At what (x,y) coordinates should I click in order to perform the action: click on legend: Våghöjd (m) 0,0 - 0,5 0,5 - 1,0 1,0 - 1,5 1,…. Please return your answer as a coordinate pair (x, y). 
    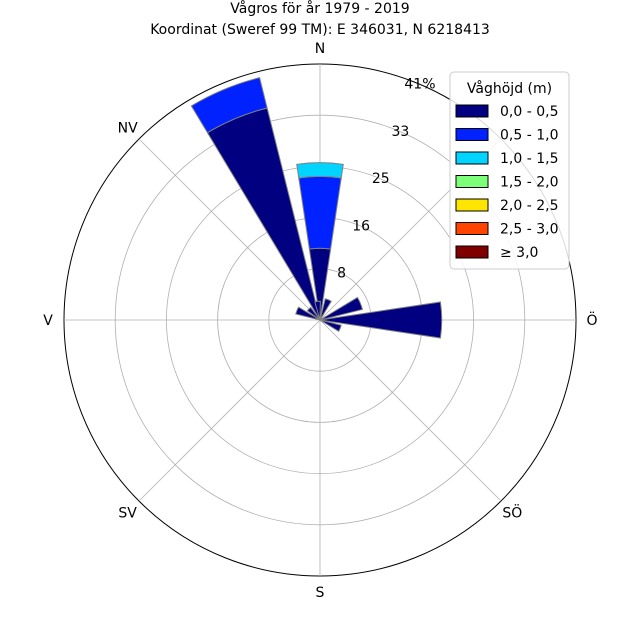
    Looking at the image, I should click on (509, 170).